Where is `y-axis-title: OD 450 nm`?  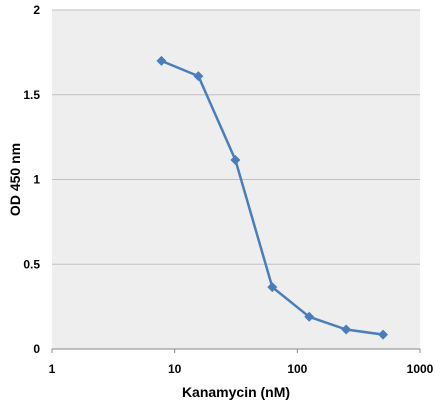
y-axis-title: OD 450 nm is located at coordinates (15, 179).